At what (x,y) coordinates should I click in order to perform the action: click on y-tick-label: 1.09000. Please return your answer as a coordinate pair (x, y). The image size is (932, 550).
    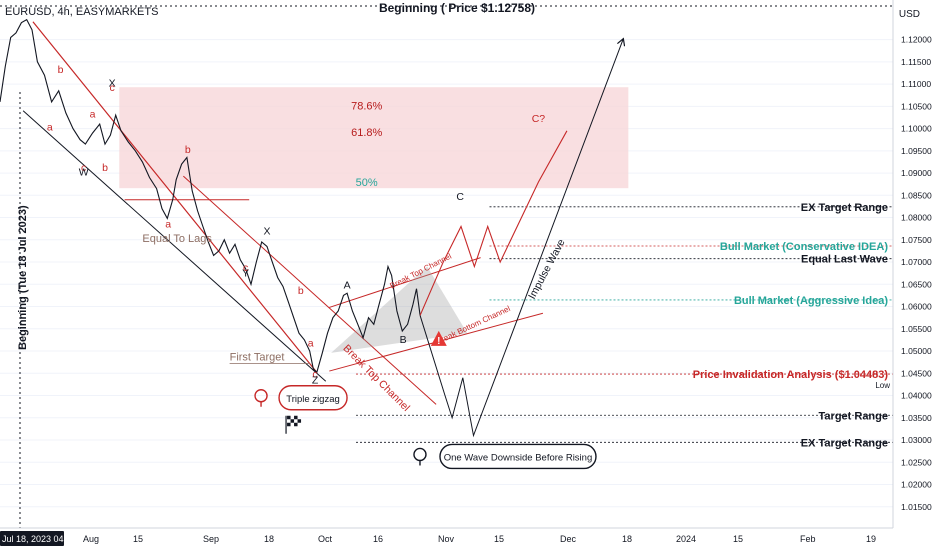
    Looking at the image, I should click on (916, 173).